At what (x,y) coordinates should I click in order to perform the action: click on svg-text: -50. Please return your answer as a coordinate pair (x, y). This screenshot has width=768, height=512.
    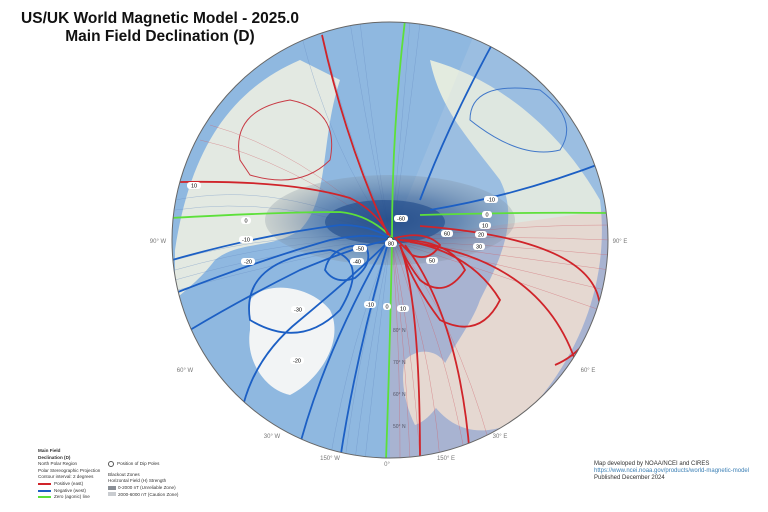
    Looking at the image, I should click on (360, 250).